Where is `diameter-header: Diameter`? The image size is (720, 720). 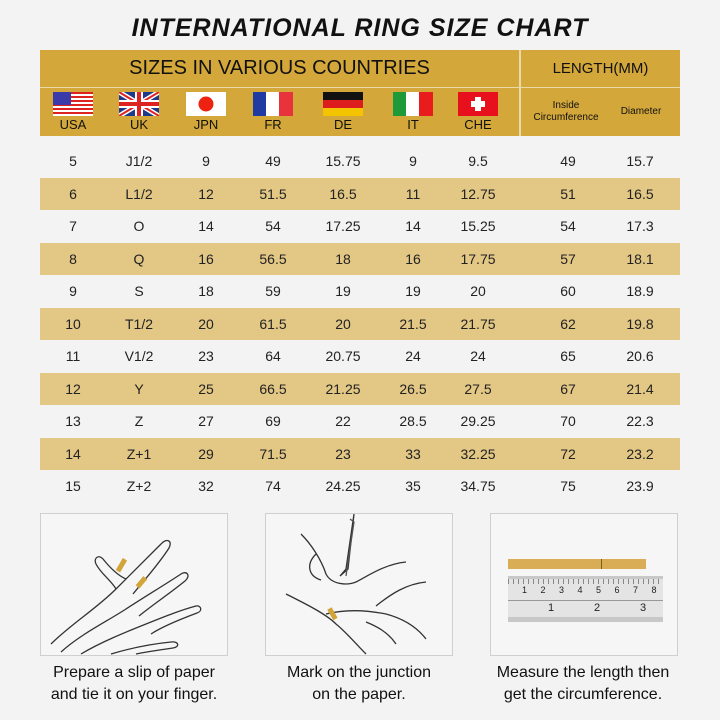 diameter-header: Diameter is located at coordinates (641, 111).